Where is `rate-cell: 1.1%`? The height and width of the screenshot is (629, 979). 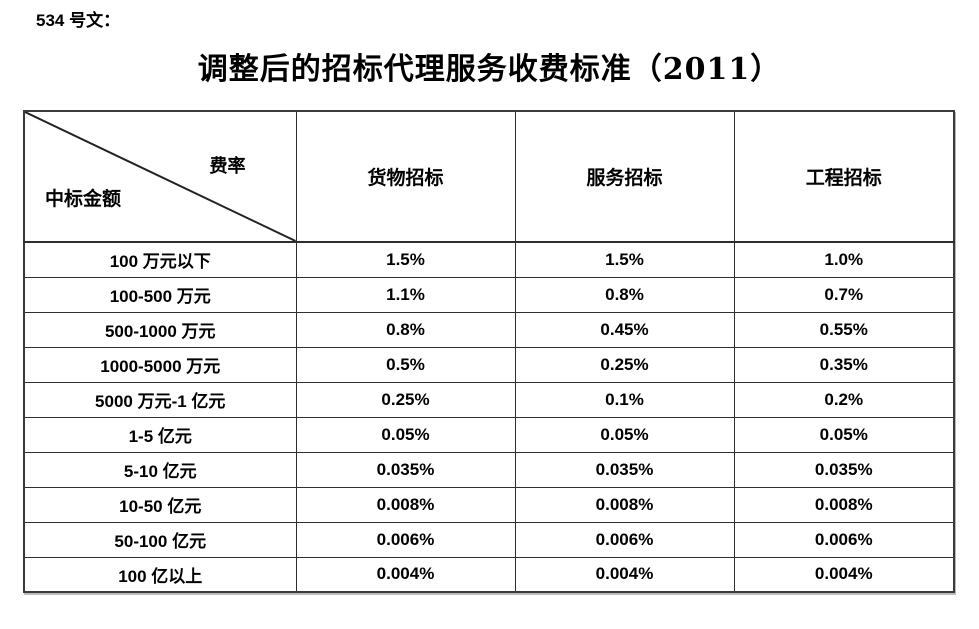 rate-cell: 1.1% is located at coordinates (405, 294).